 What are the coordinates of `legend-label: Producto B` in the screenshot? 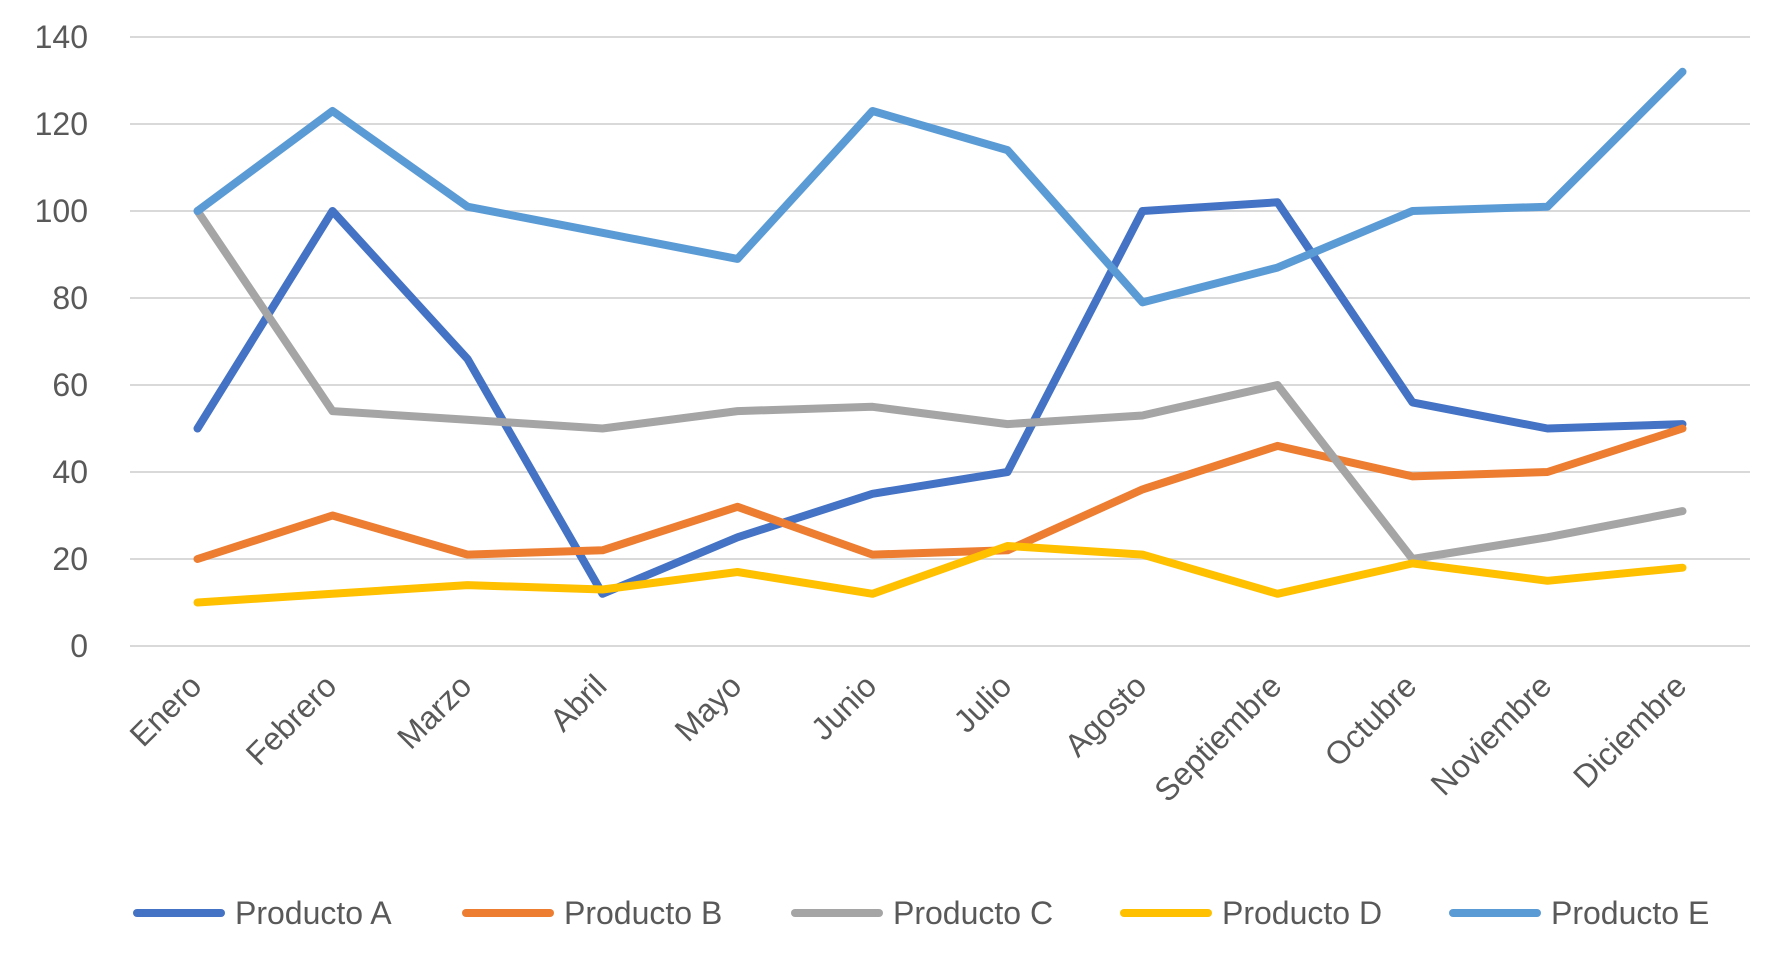 It's located at (643, 913).